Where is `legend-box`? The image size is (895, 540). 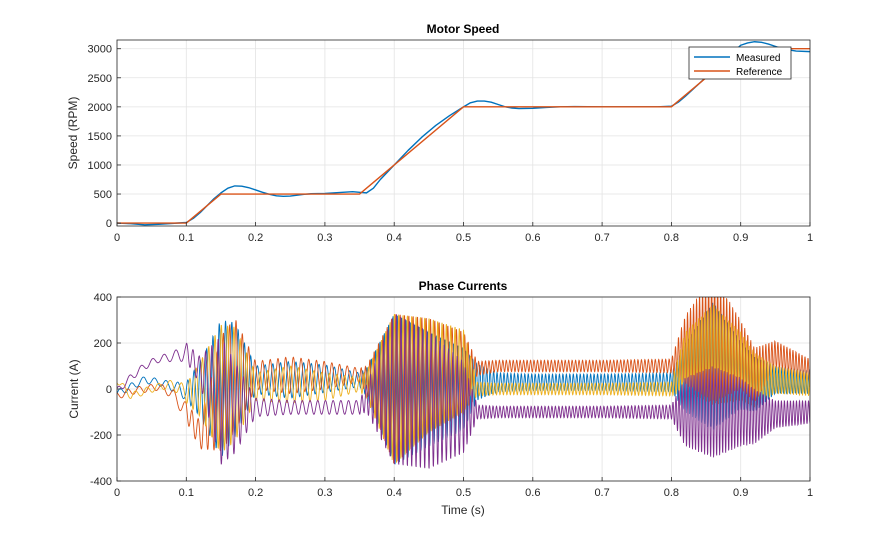 legend-box is located at coordinates (740, 63).